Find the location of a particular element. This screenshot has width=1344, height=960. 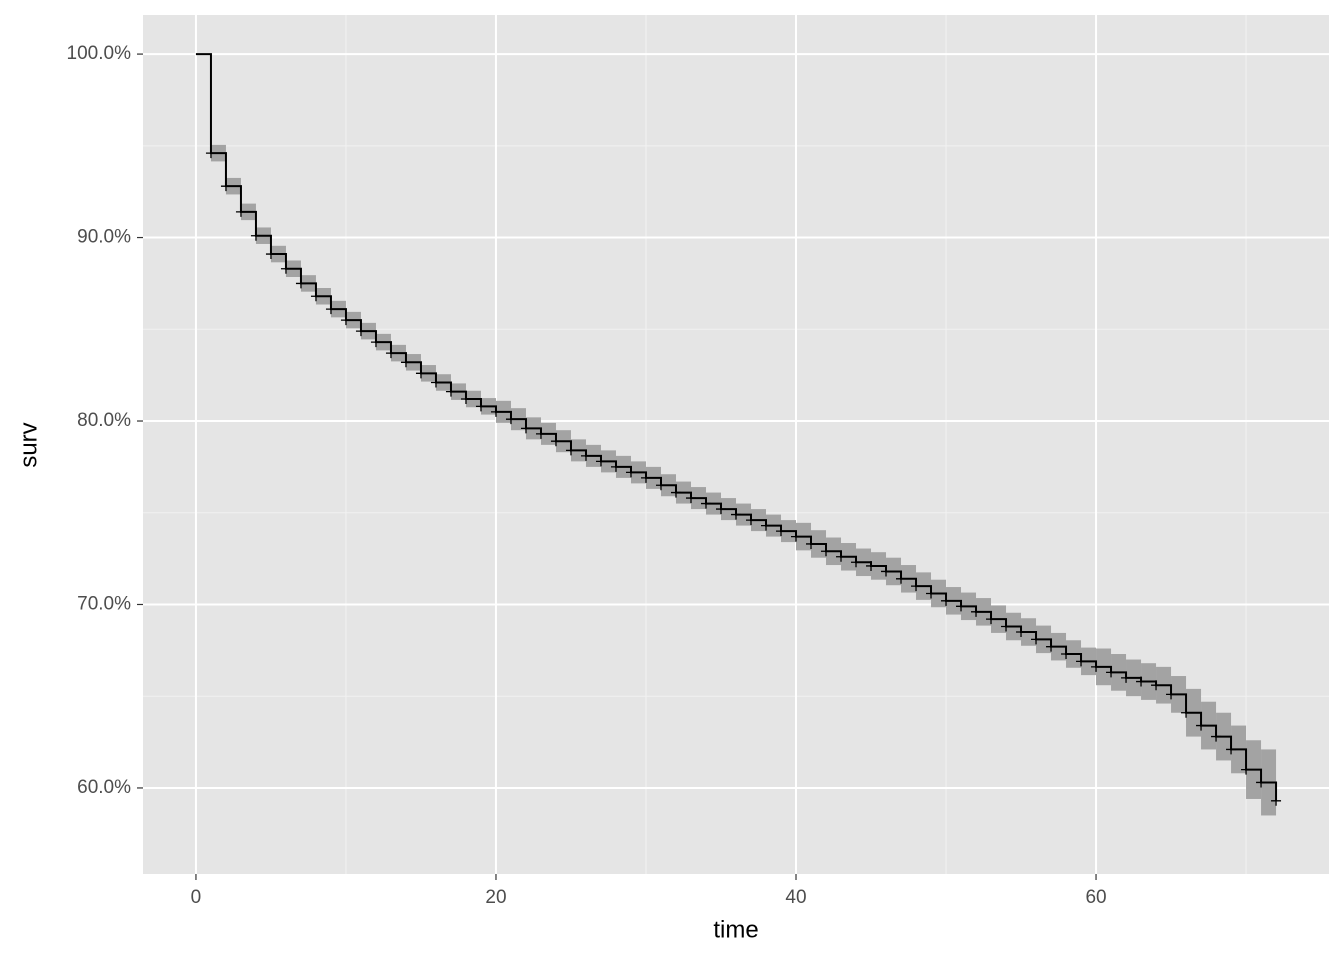

x-tick-label: 20 is located at coordinates (495, 897).